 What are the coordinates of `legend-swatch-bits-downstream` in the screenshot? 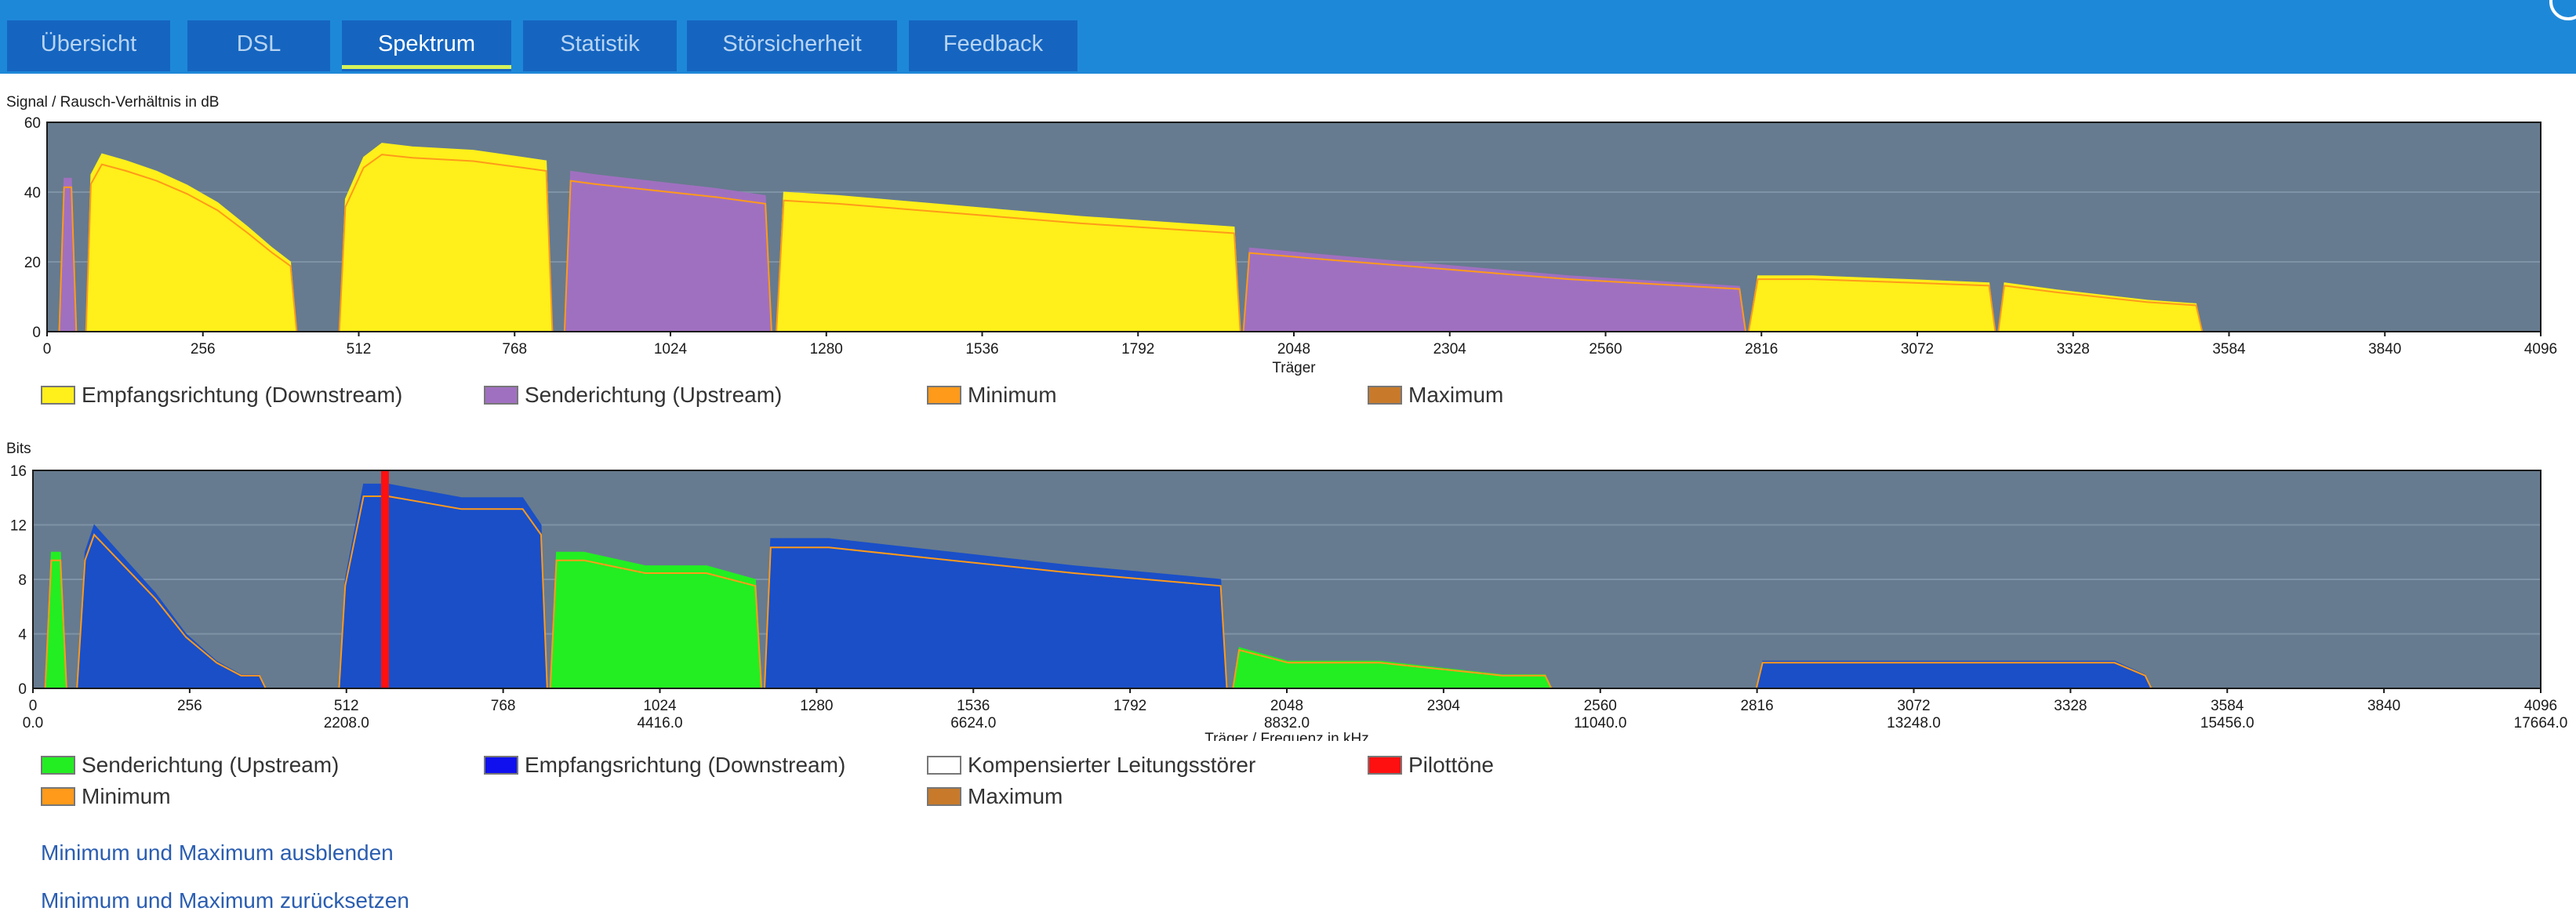 It's located at (501, 765).